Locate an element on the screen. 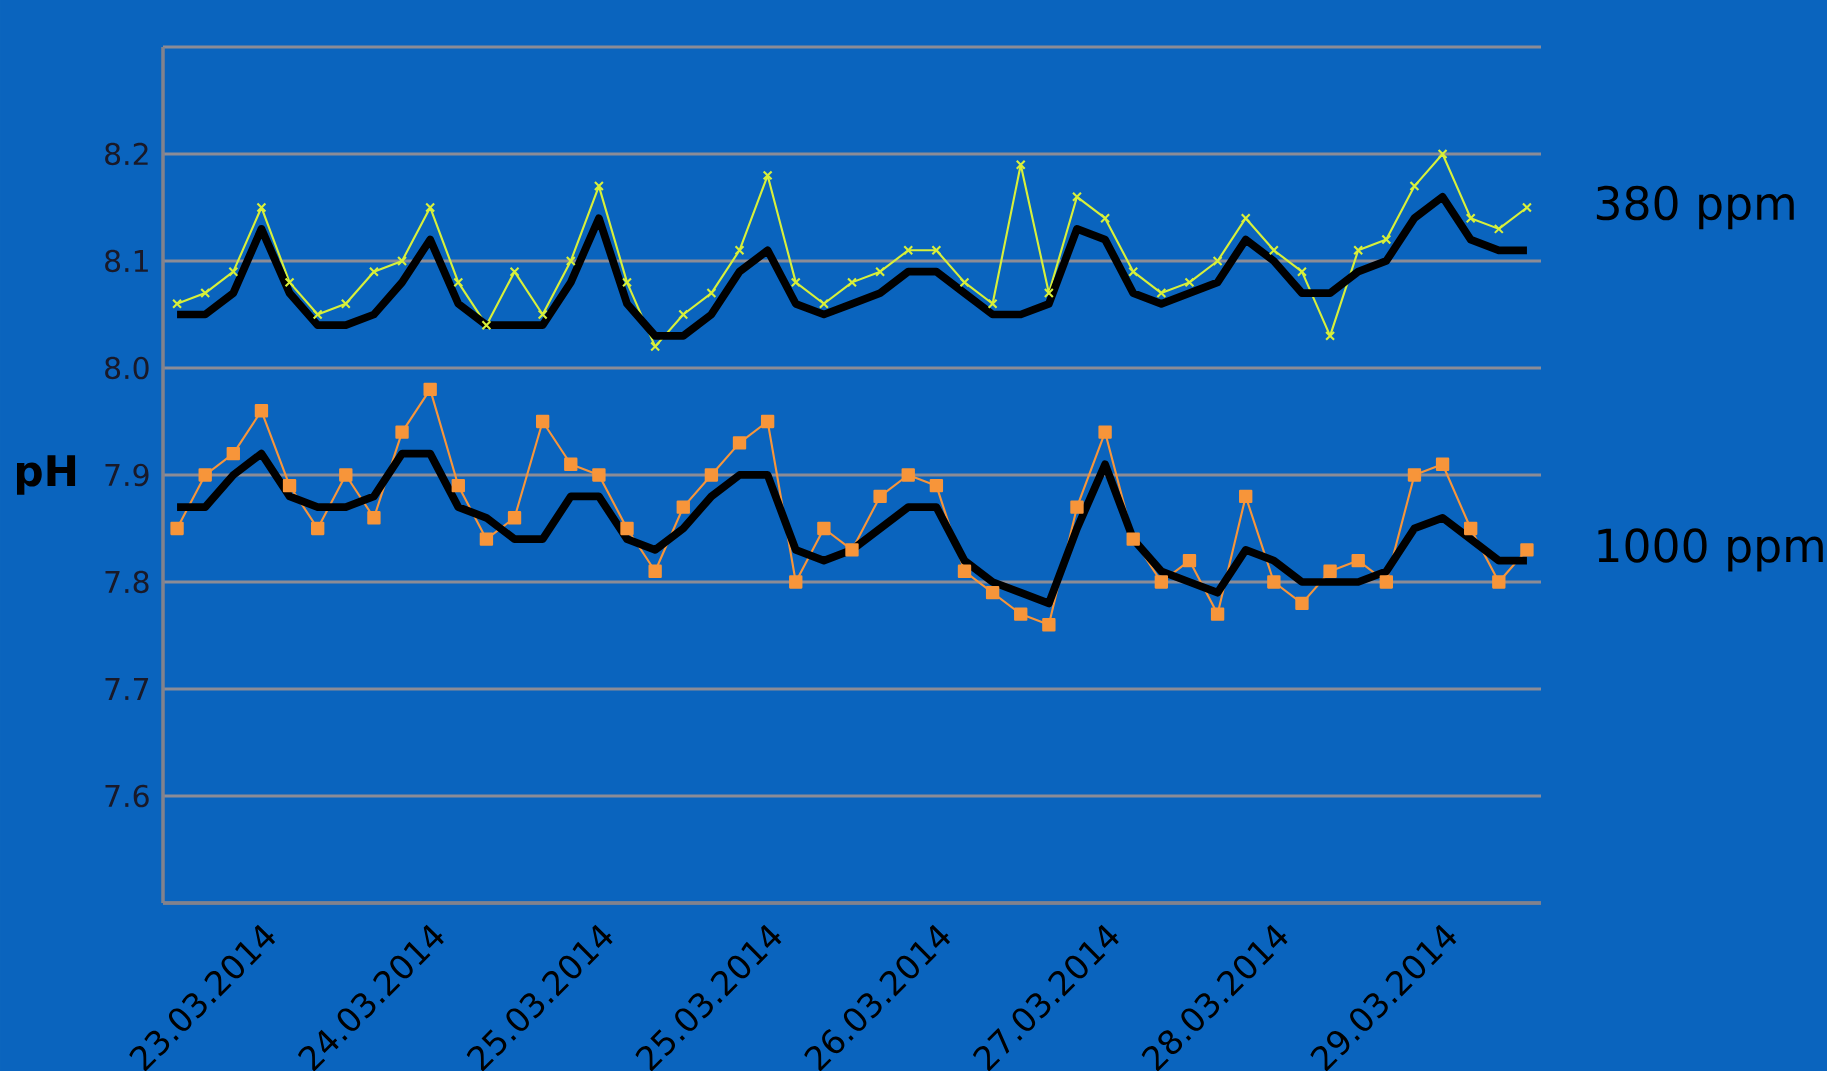 The height and width of the screenshot is (1071, 1827). y-tick-label: 8.2 is located at coordinates (126, 154).